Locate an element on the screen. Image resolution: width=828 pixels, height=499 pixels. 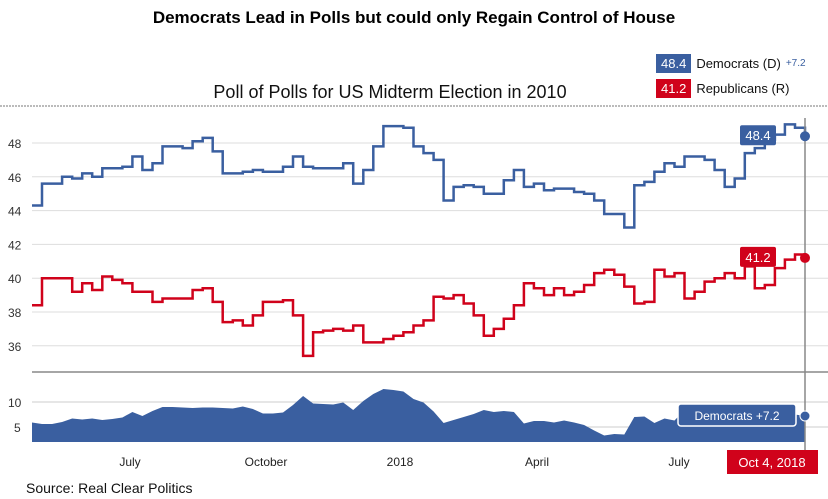
spread-y-tick-label: 5 is located at coordinates (17, 428).